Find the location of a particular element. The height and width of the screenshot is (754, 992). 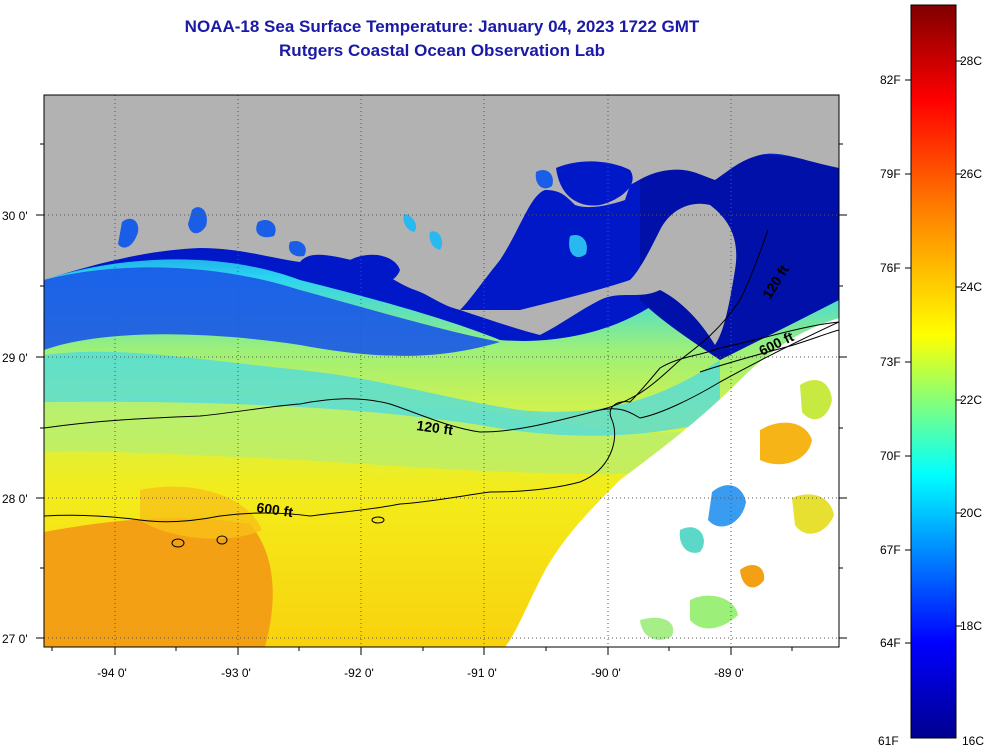

lon-tick-label: -92 0' is located at coordinates (359, 673).